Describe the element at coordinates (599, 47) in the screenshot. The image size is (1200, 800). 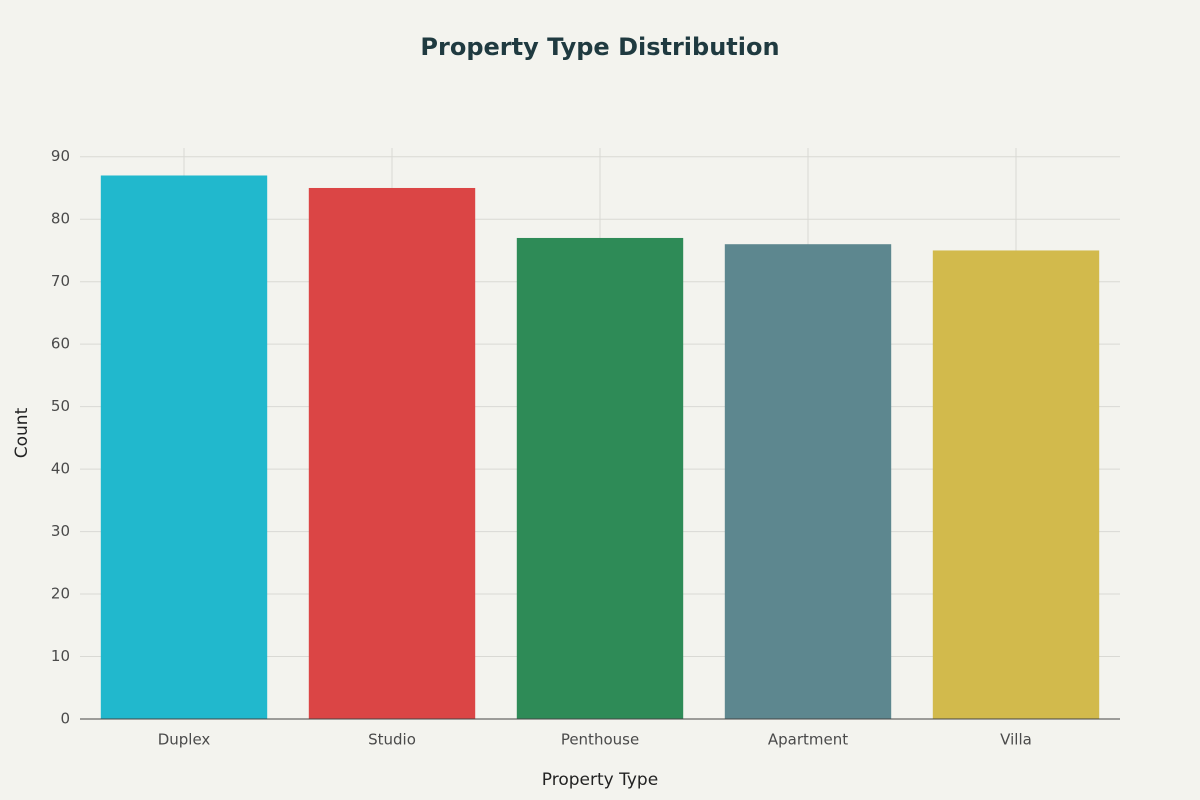
I see `chart-title: Property Type Distribution` at that location.